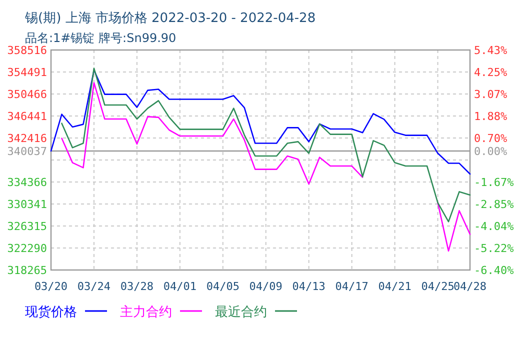 The width and height of the screenshot is (520, 350). Describe the element at coordinates (51, 312) in the screenshot. I see `legend-label: 现货价格` at that location.